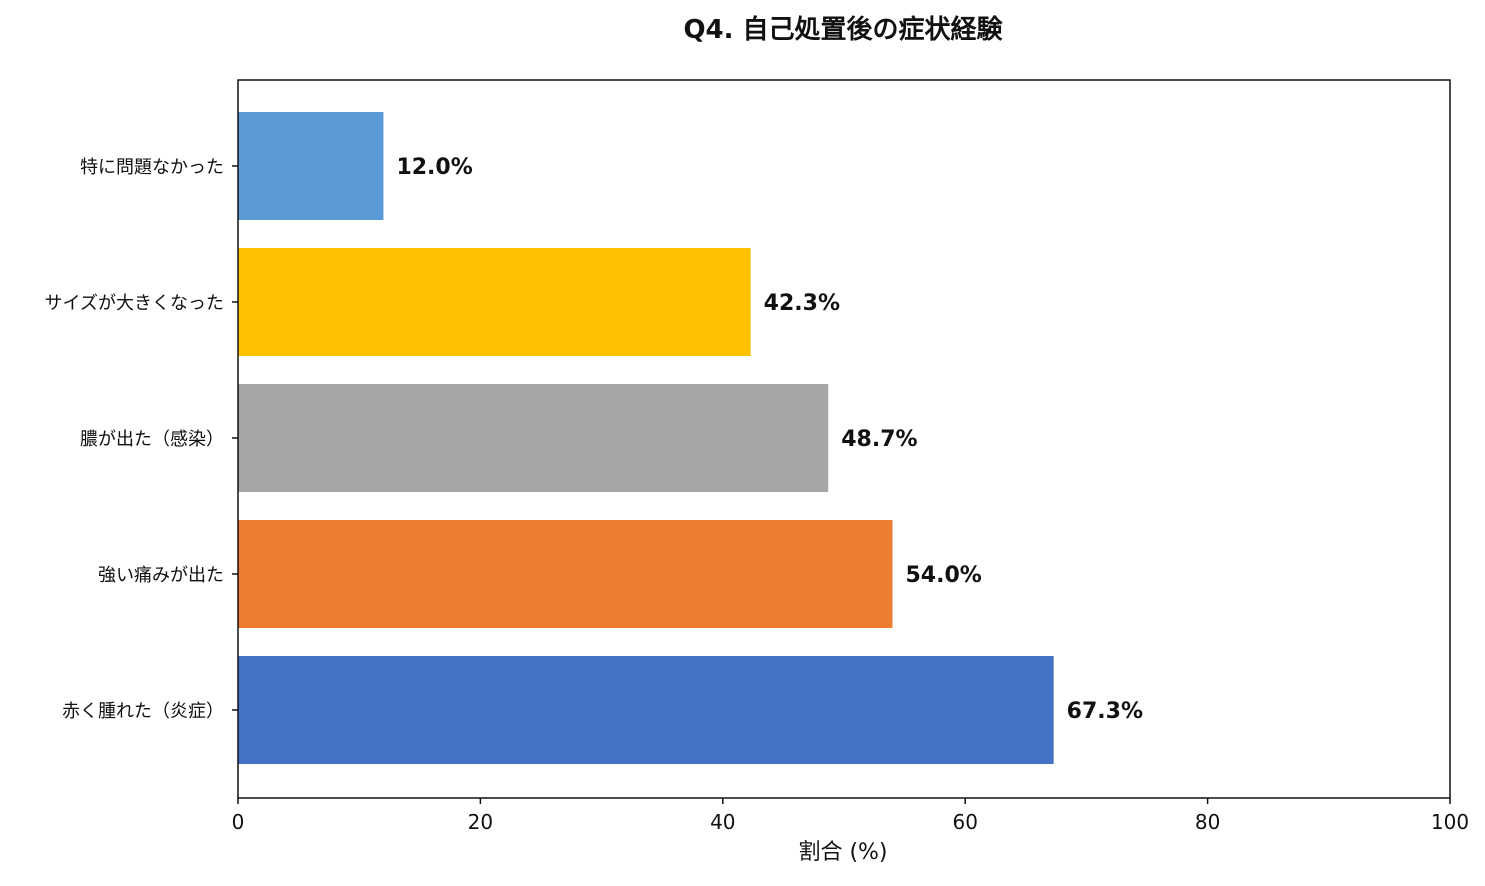 The width and height of the screenshot is (1485, 886). I want to click on bar-value-label: 12.0%, so click(434, 167).